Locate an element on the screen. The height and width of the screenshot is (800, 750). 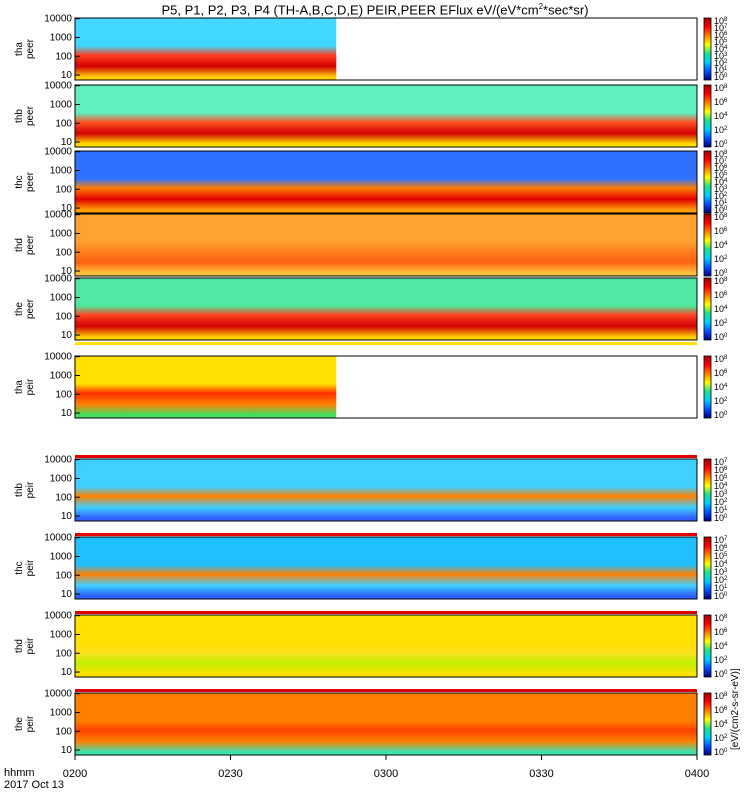
heatmap-tha-peer is located at coordinates (206, 49).